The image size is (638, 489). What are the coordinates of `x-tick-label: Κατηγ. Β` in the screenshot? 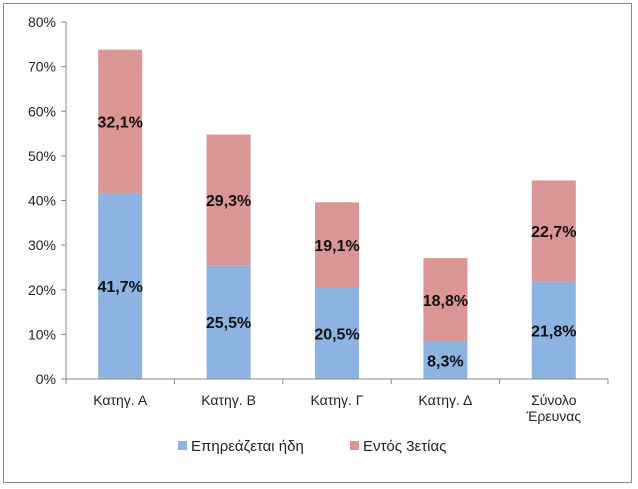 It's located at (228, 400).